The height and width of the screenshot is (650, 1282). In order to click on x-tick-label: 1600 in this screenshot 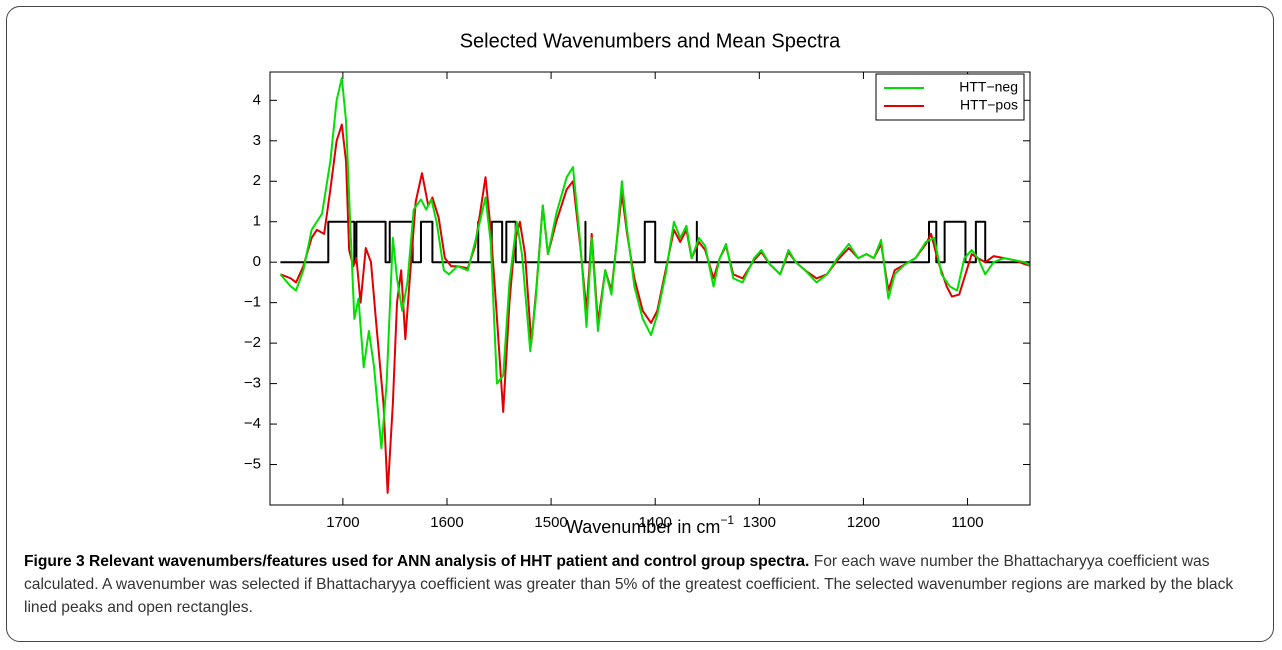, I will do `click(446, 522)`.